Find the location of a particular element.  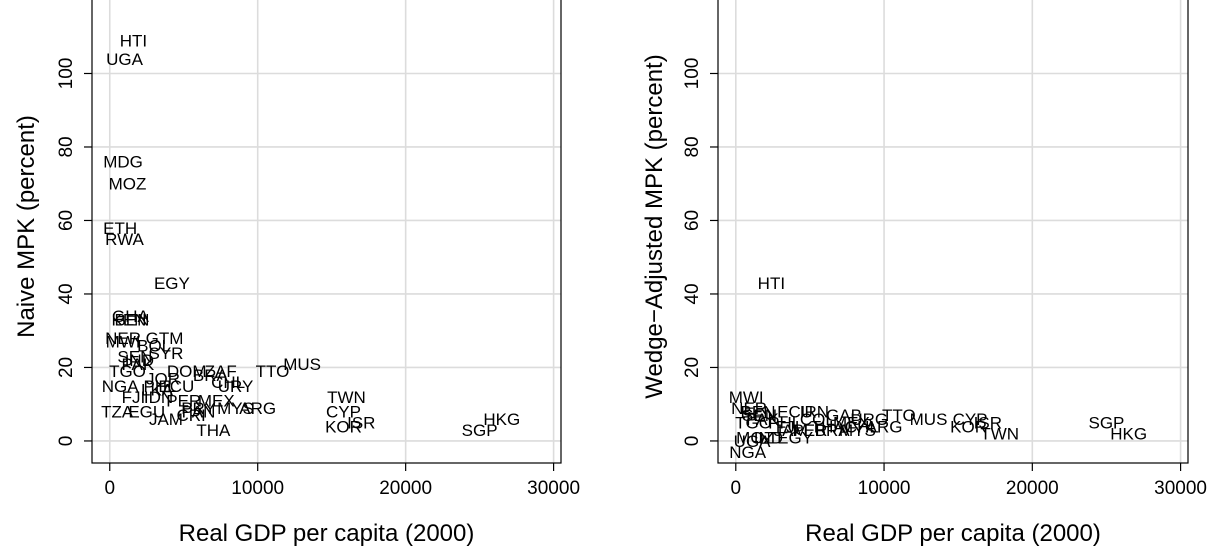

data-point-label: ETH is located at coordinates (120, 228).